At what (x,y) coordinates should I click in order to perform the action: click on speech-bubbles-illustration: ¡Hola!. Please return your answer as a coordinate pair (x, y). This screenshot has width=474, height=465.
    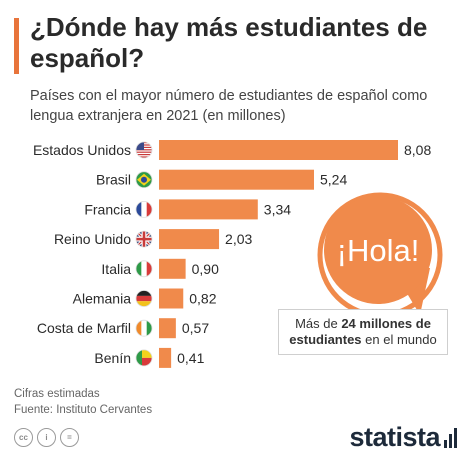
    Looking at the image, I should click on (380, 255).